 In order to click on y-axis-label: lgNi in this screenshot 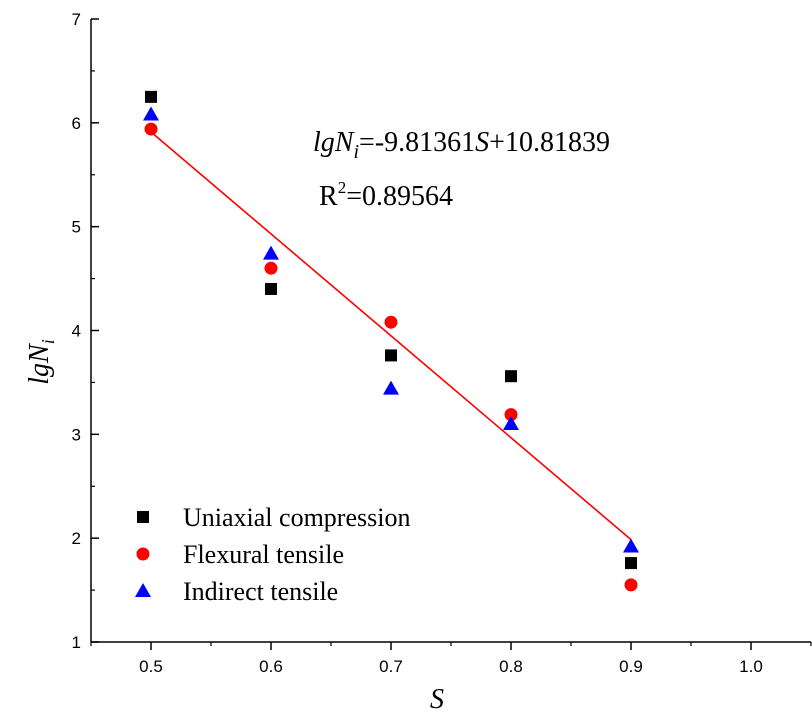, I will do `click(41, 361)`.